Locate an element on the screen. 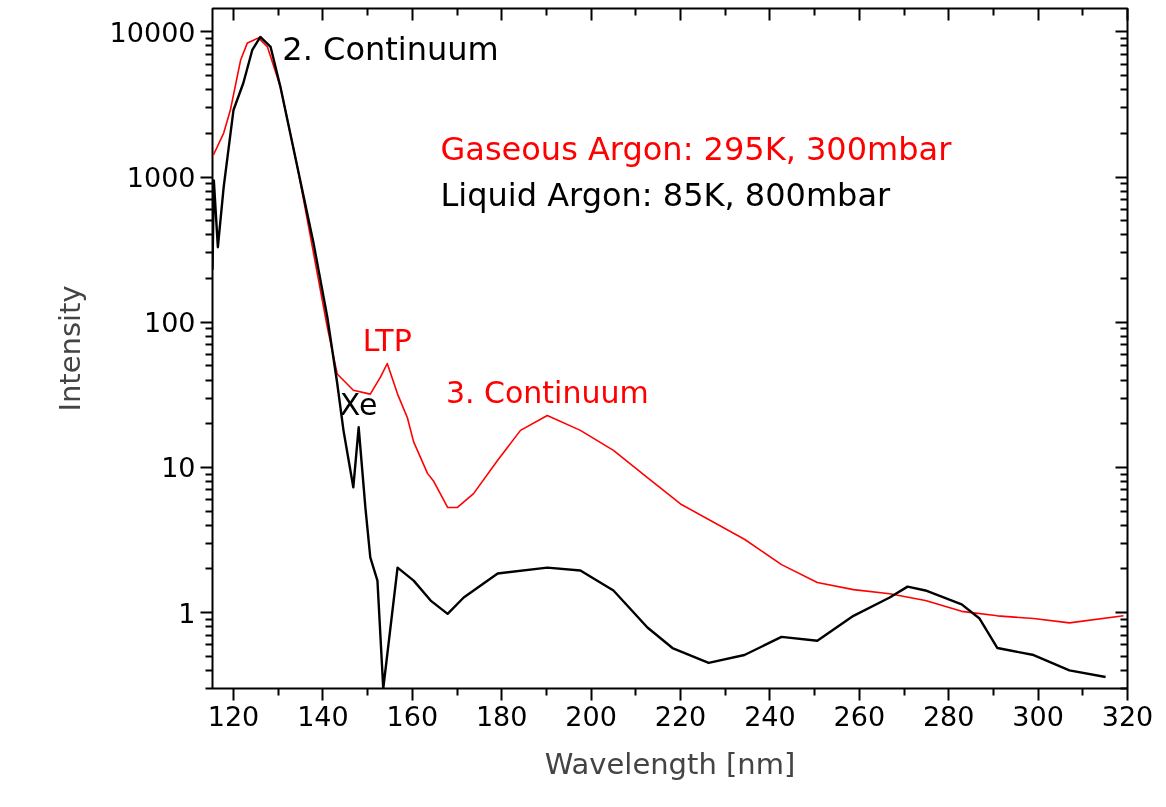 The height and width of the screenshot is (807, 1166). annotation: 2. Continuum is located at coordinates (390, 48).